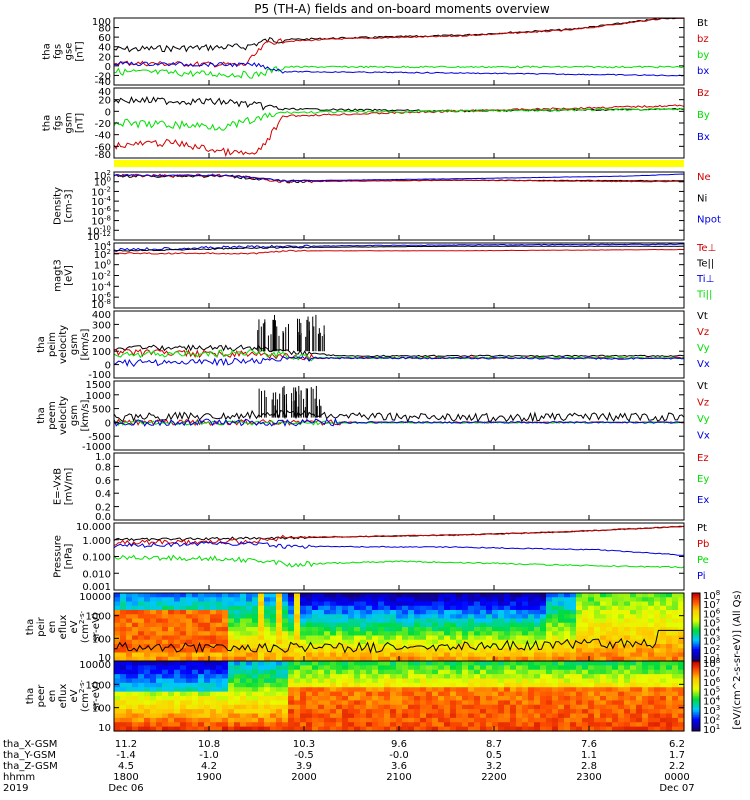 This screenshot has height=800, width=750. Describe the element at coordinates (64, 487) in the screenshot. I see `ylabel-efield: E=-VxB [mV/m]` at that location.